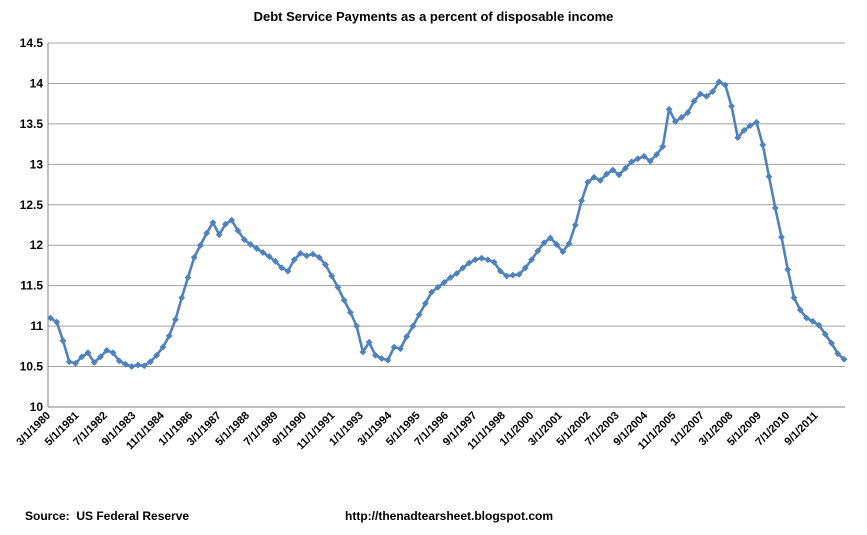 The width and height of the screenshot is (867, 535). Describe the element at coordinates (37, 245) in the screenshot. I see `y-axis-tick-label: 12` at that location.